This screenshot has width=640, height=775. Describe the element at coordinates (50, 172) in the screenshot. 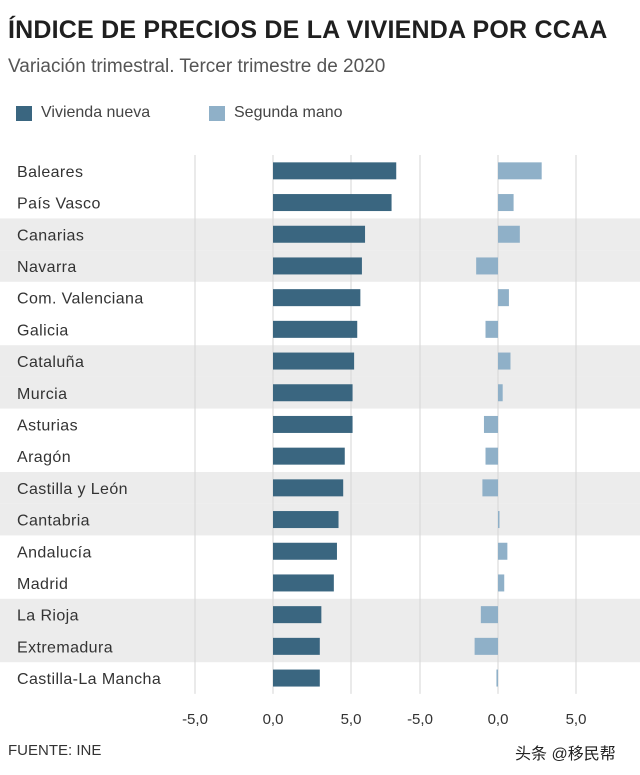

I see `category-label: Baleares` at that location.